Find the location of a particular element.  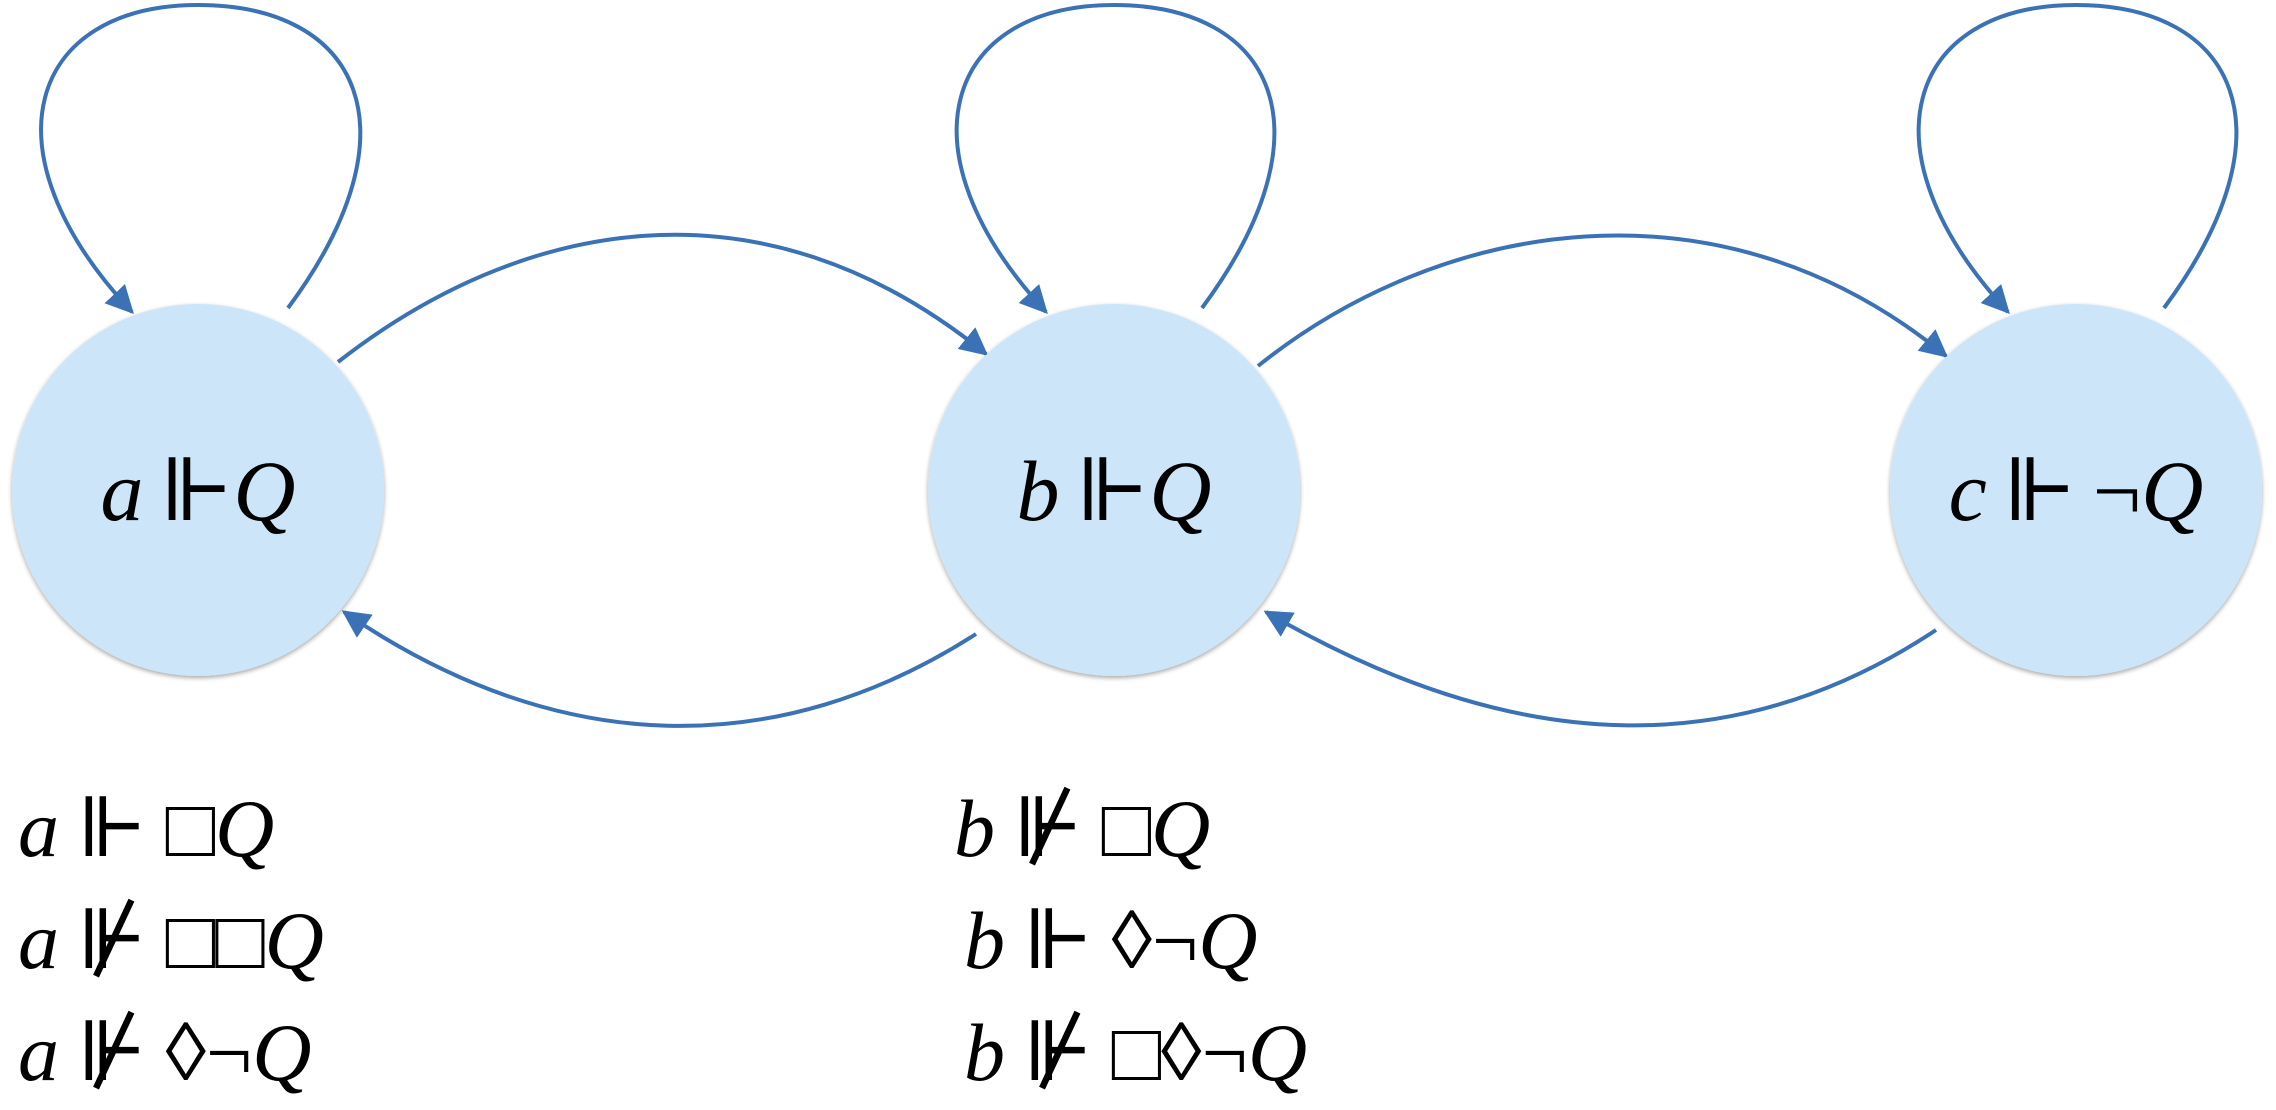

formula-b-1: b ⊮ □Q is located at coordinates (1082, 828).